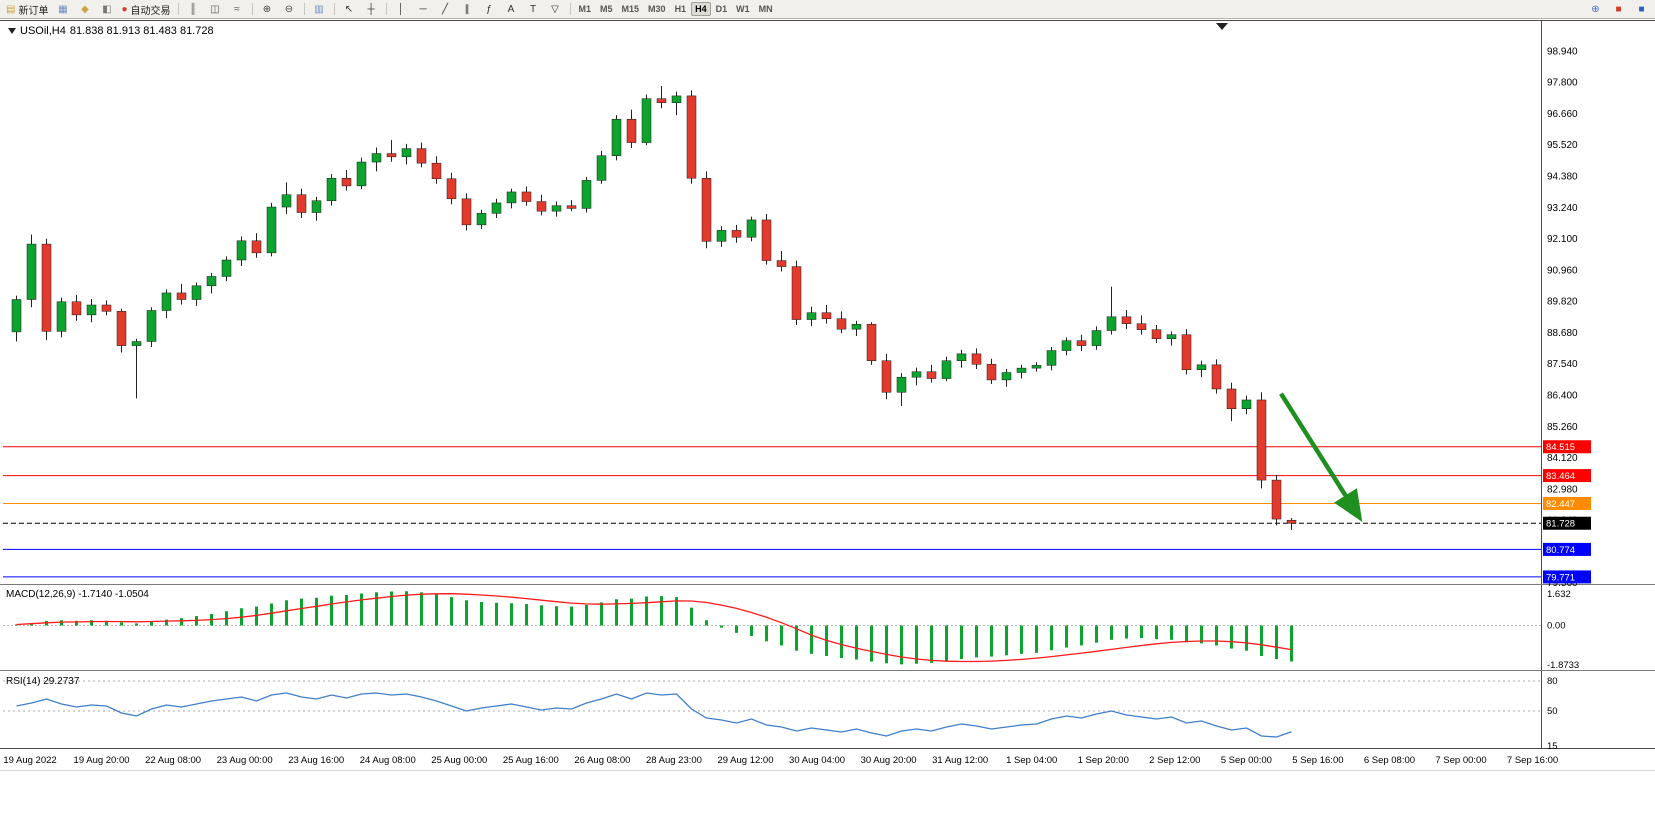  I want to click on timeframe-m15-button: M15, so click(630, 9).